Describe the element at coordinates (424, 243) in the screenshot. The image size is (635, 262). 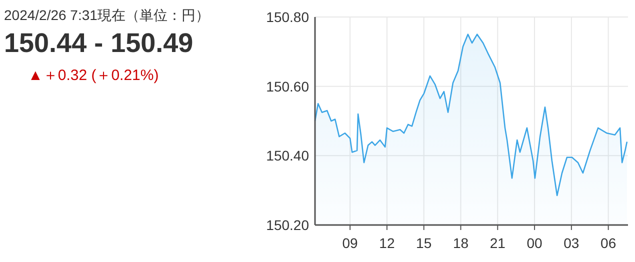
I see `x-tick-label: 15` at that location.